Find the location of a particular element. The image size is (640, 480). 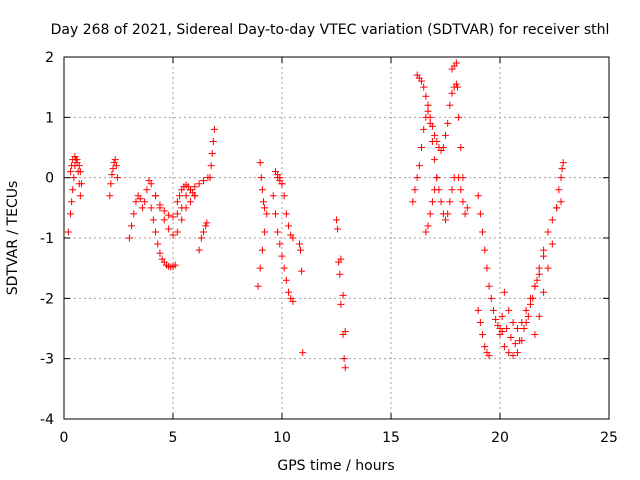

series-c3 is located at coordinates (182, 197).